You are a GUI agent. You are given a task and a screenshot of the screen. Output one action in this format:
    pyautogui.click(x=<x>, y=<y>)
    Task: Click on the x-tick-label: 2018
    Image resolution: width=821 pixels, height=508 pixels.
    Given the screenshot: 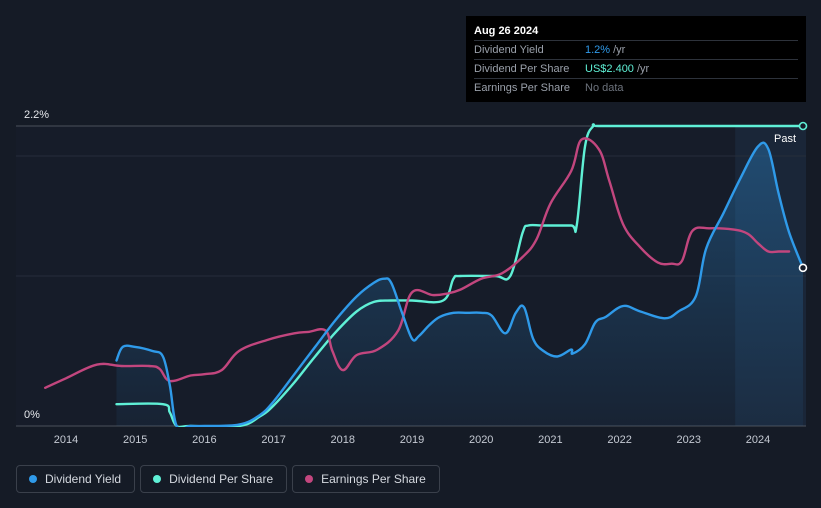 What is the action you would take?
    pyautogui.click(x=343, y=440)
    